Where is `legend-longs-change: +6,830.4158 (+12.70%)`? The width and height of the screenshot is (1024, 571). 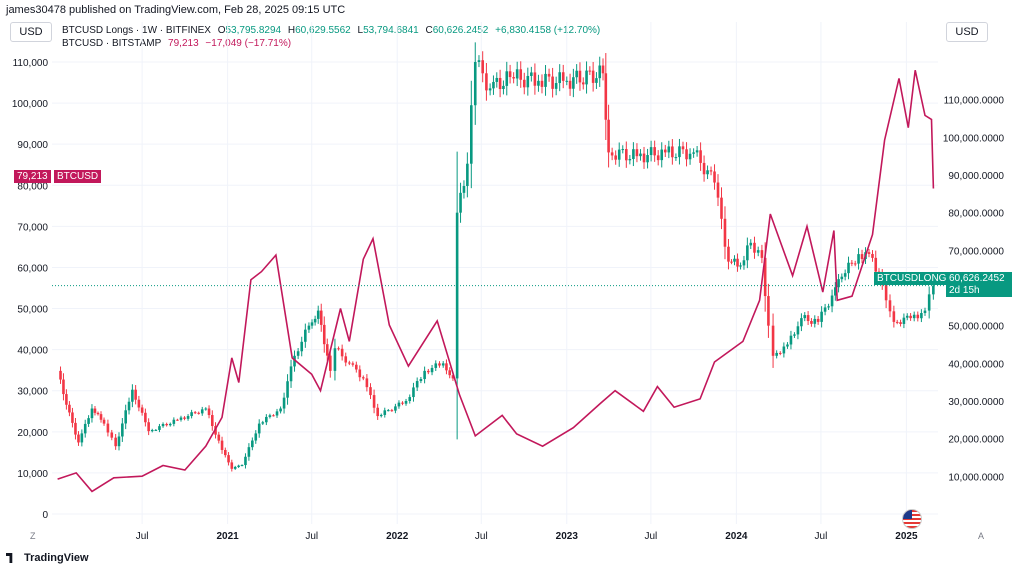
legend-longs-change: +6,830.4158 (+12.70%) is located at coordinates (548, 30).